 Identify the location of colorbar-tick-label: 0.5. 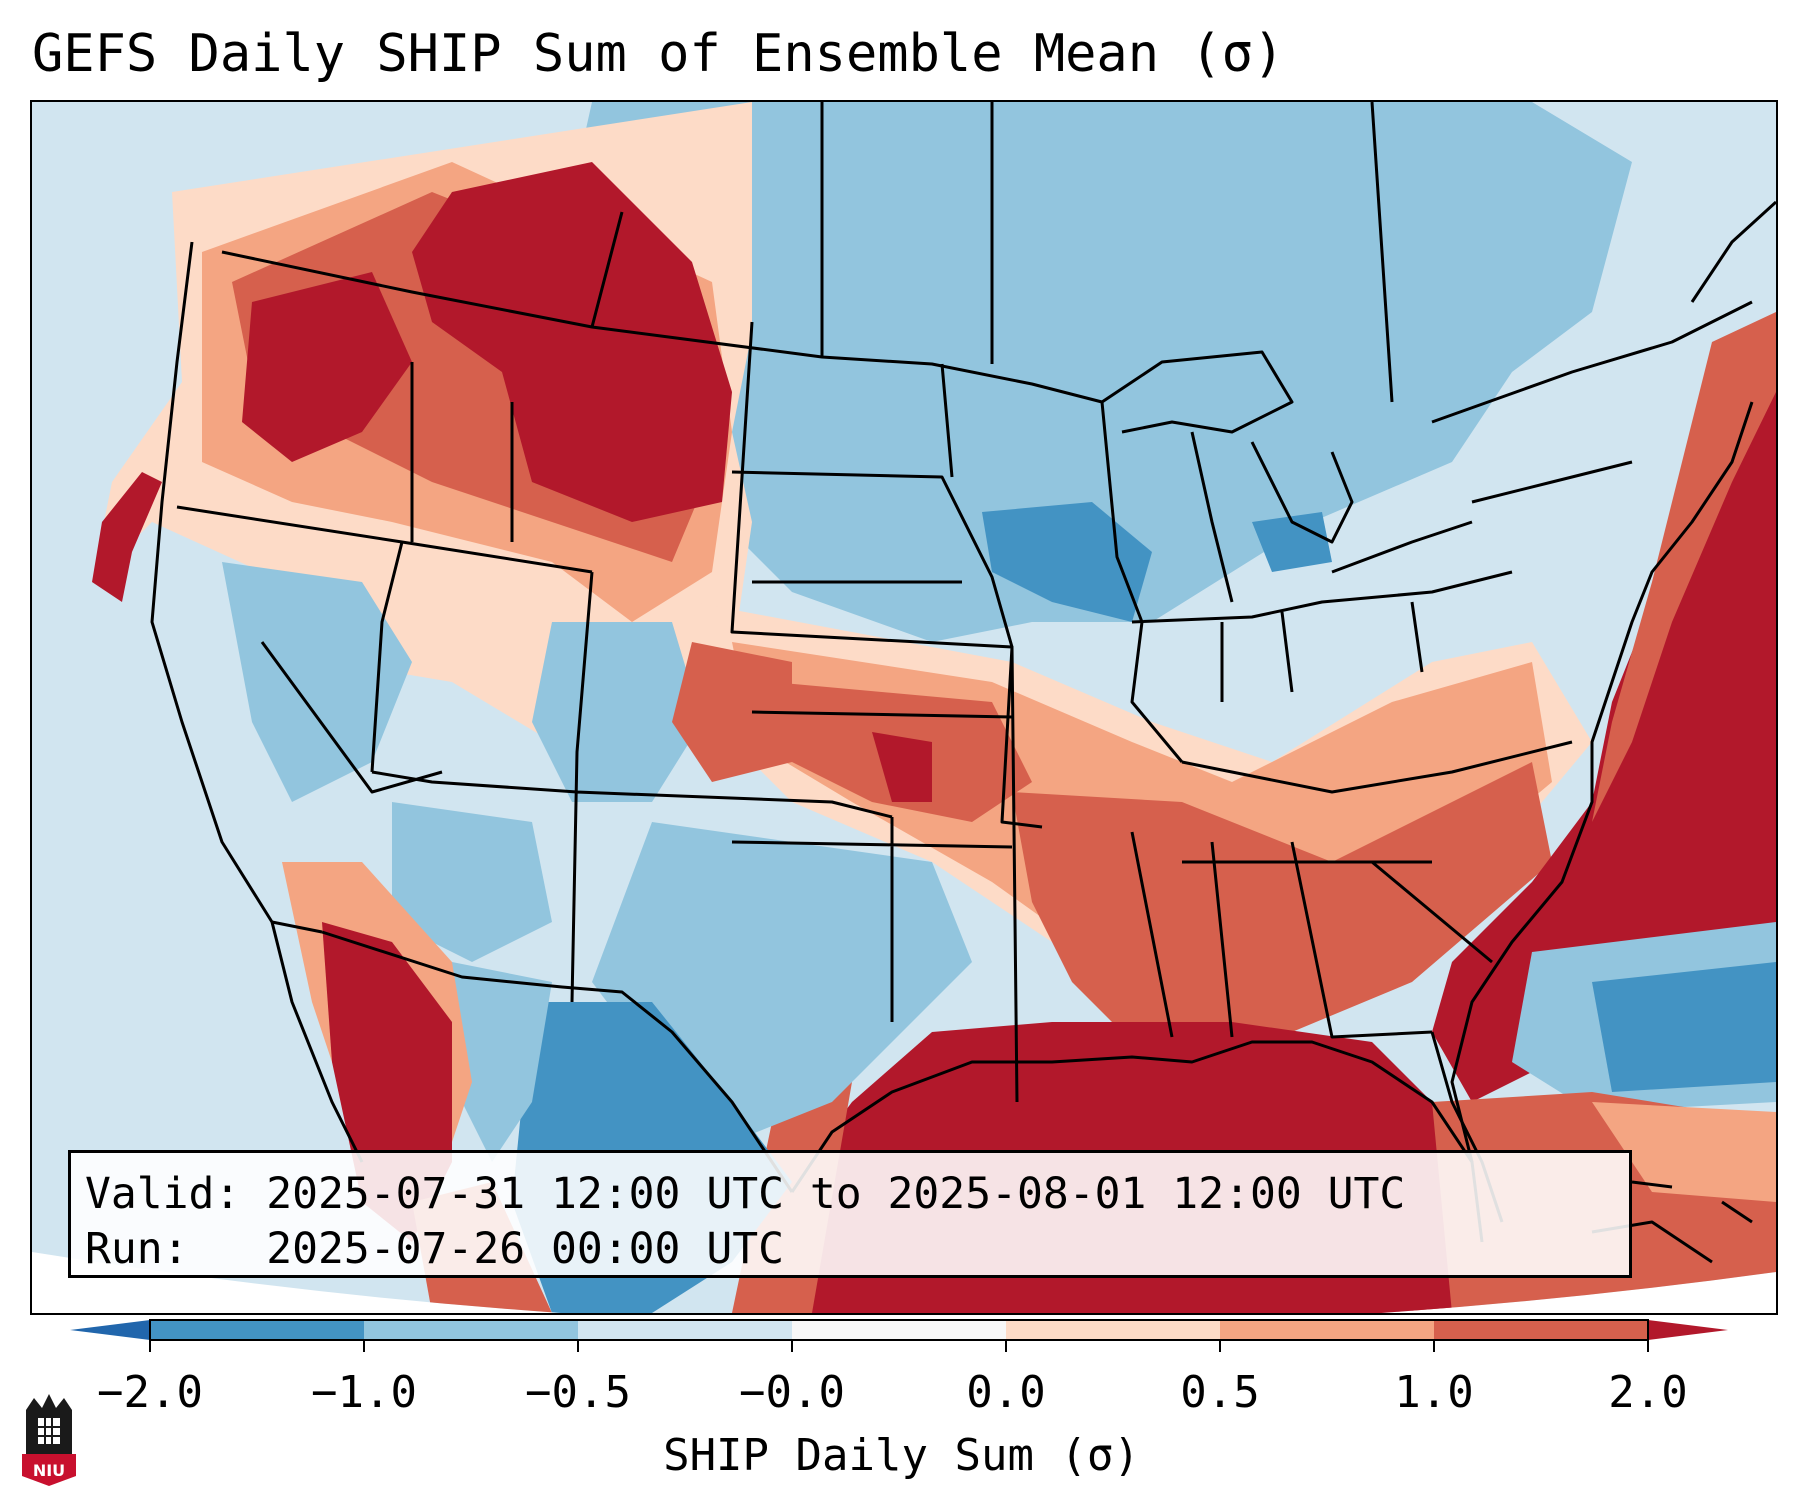
(1220, 1392).